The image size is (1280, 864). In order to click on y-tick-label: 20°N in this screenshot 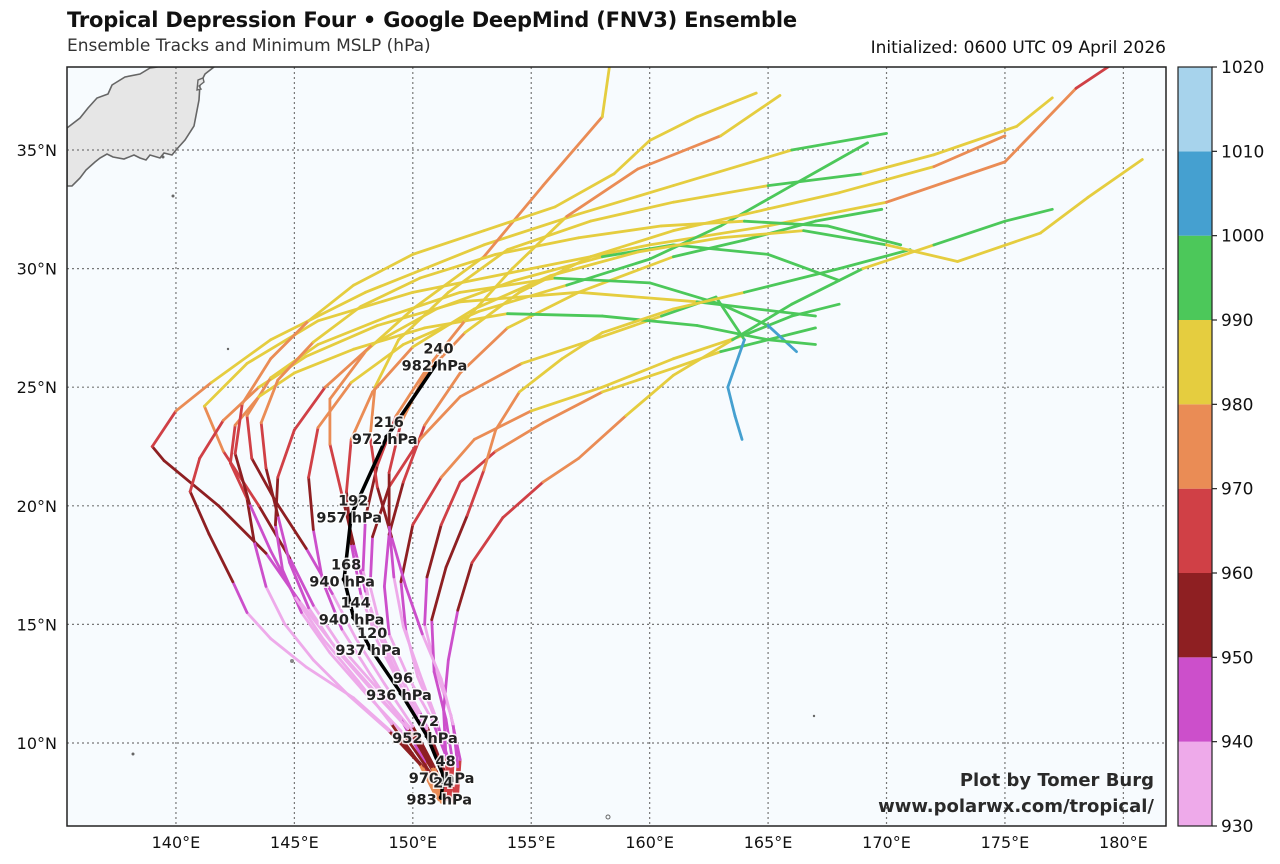, I will do `click(37, 506)`.